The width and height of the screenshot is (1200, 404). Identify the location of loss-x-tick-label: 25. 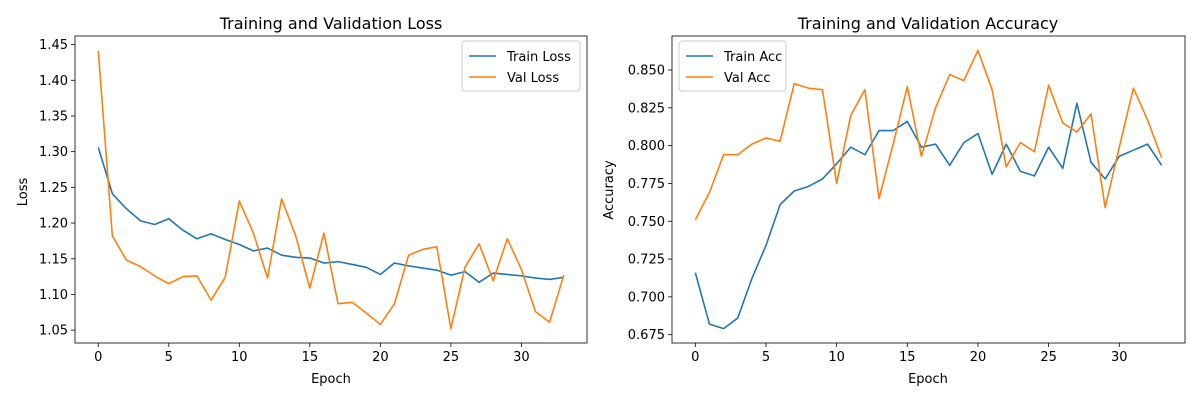
(451, 357).